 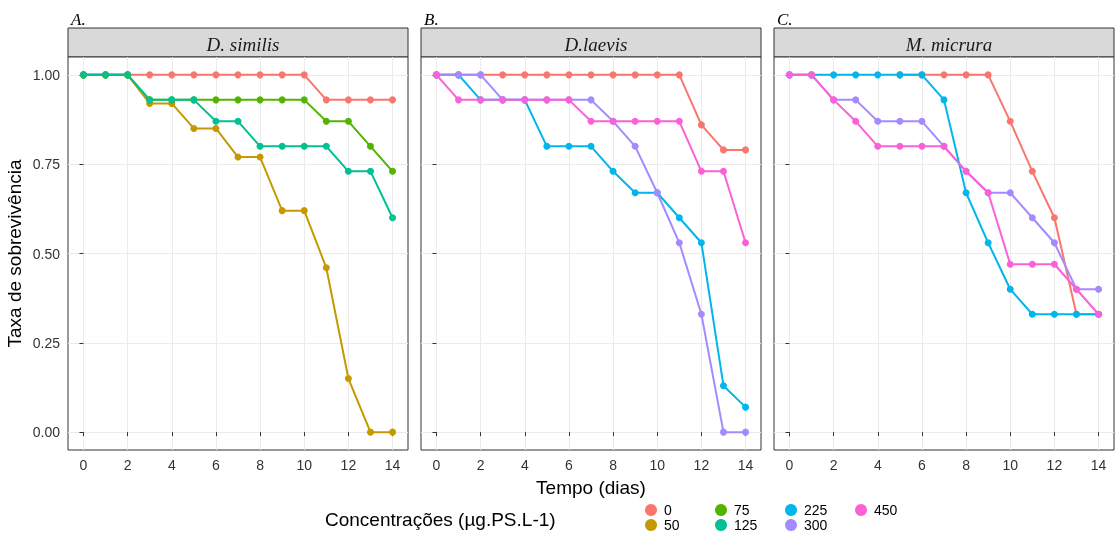 What do you see at coordinates (742, 510) in the screenshot?
I see `legend-label: 75` at bounding box center [742, 510].